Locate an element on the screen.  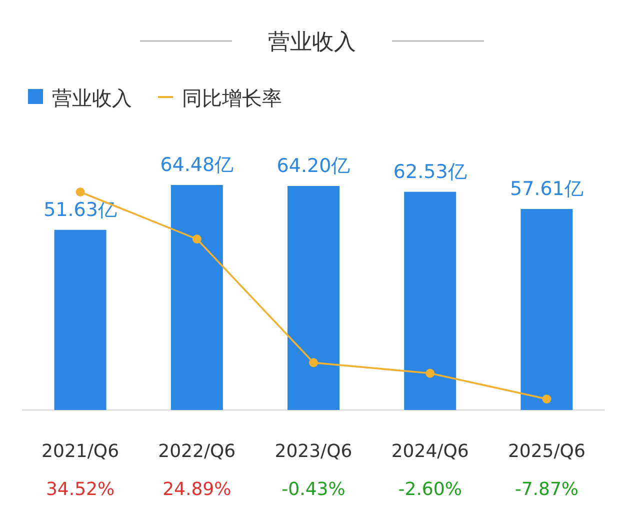
data-label: 64.48亿 is located at coordinates (197, 165).